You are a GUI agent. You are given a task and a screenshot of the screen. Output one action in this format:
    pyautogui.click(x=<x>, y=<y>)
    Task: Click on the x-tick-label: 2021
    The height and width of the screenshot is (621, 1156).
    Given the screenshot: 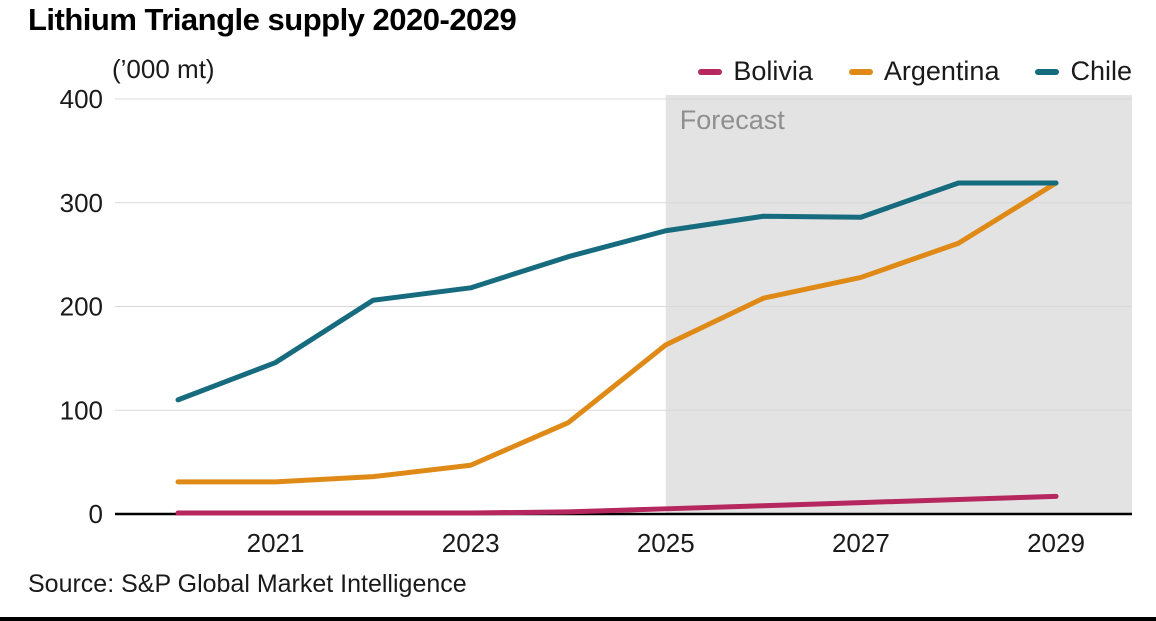 What is the action you would take?
    pyautogui.click(x=276, y=543)
    